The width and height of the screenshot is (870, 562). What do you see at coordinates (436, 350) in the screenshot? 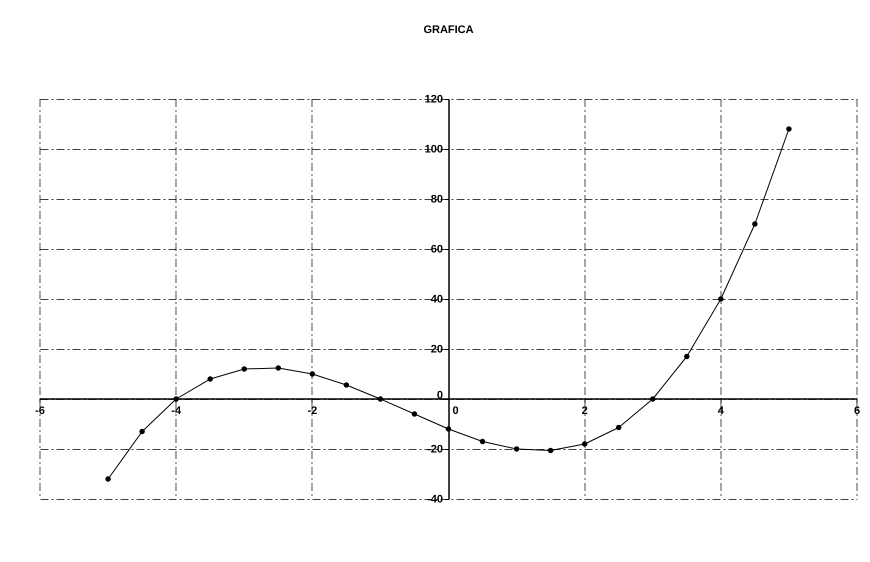
I see `y-tick-label: 20` at bounding box center [436, 350].